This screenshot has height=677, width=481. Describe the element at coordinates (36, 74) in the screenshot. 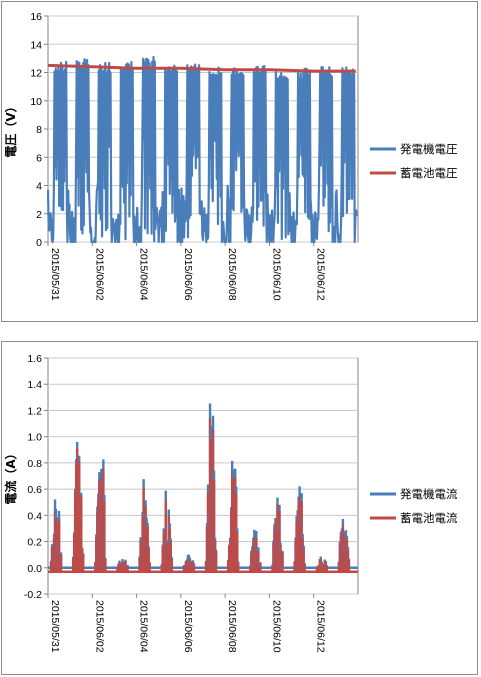

I see `y-tick-label: 12` at that location.